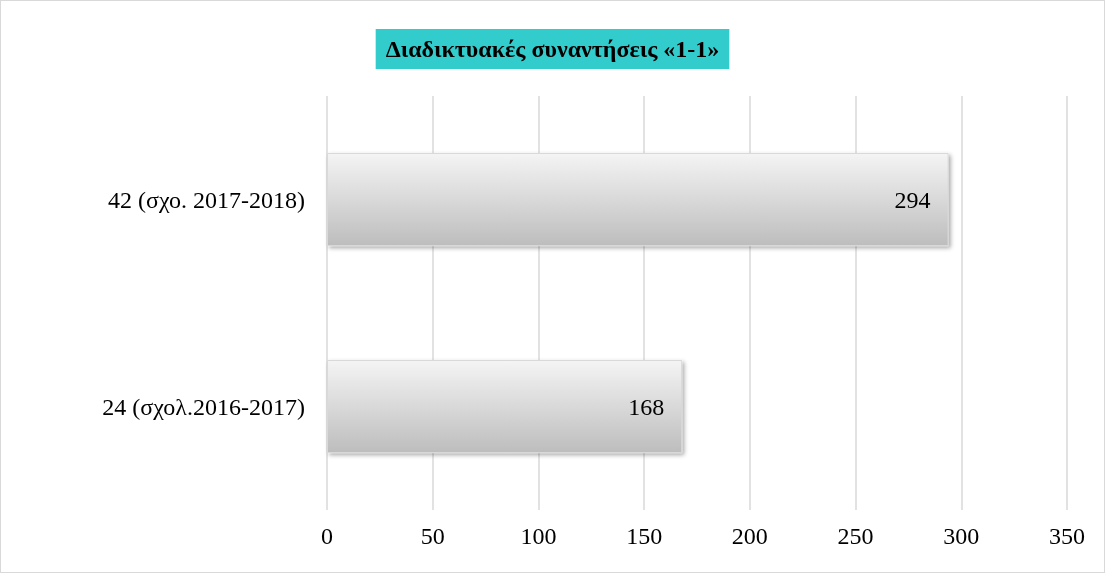  What do you see at coordinates (912, 199) in the screenshot?
I see `data-label: 294` at bounding box center [912, 199].